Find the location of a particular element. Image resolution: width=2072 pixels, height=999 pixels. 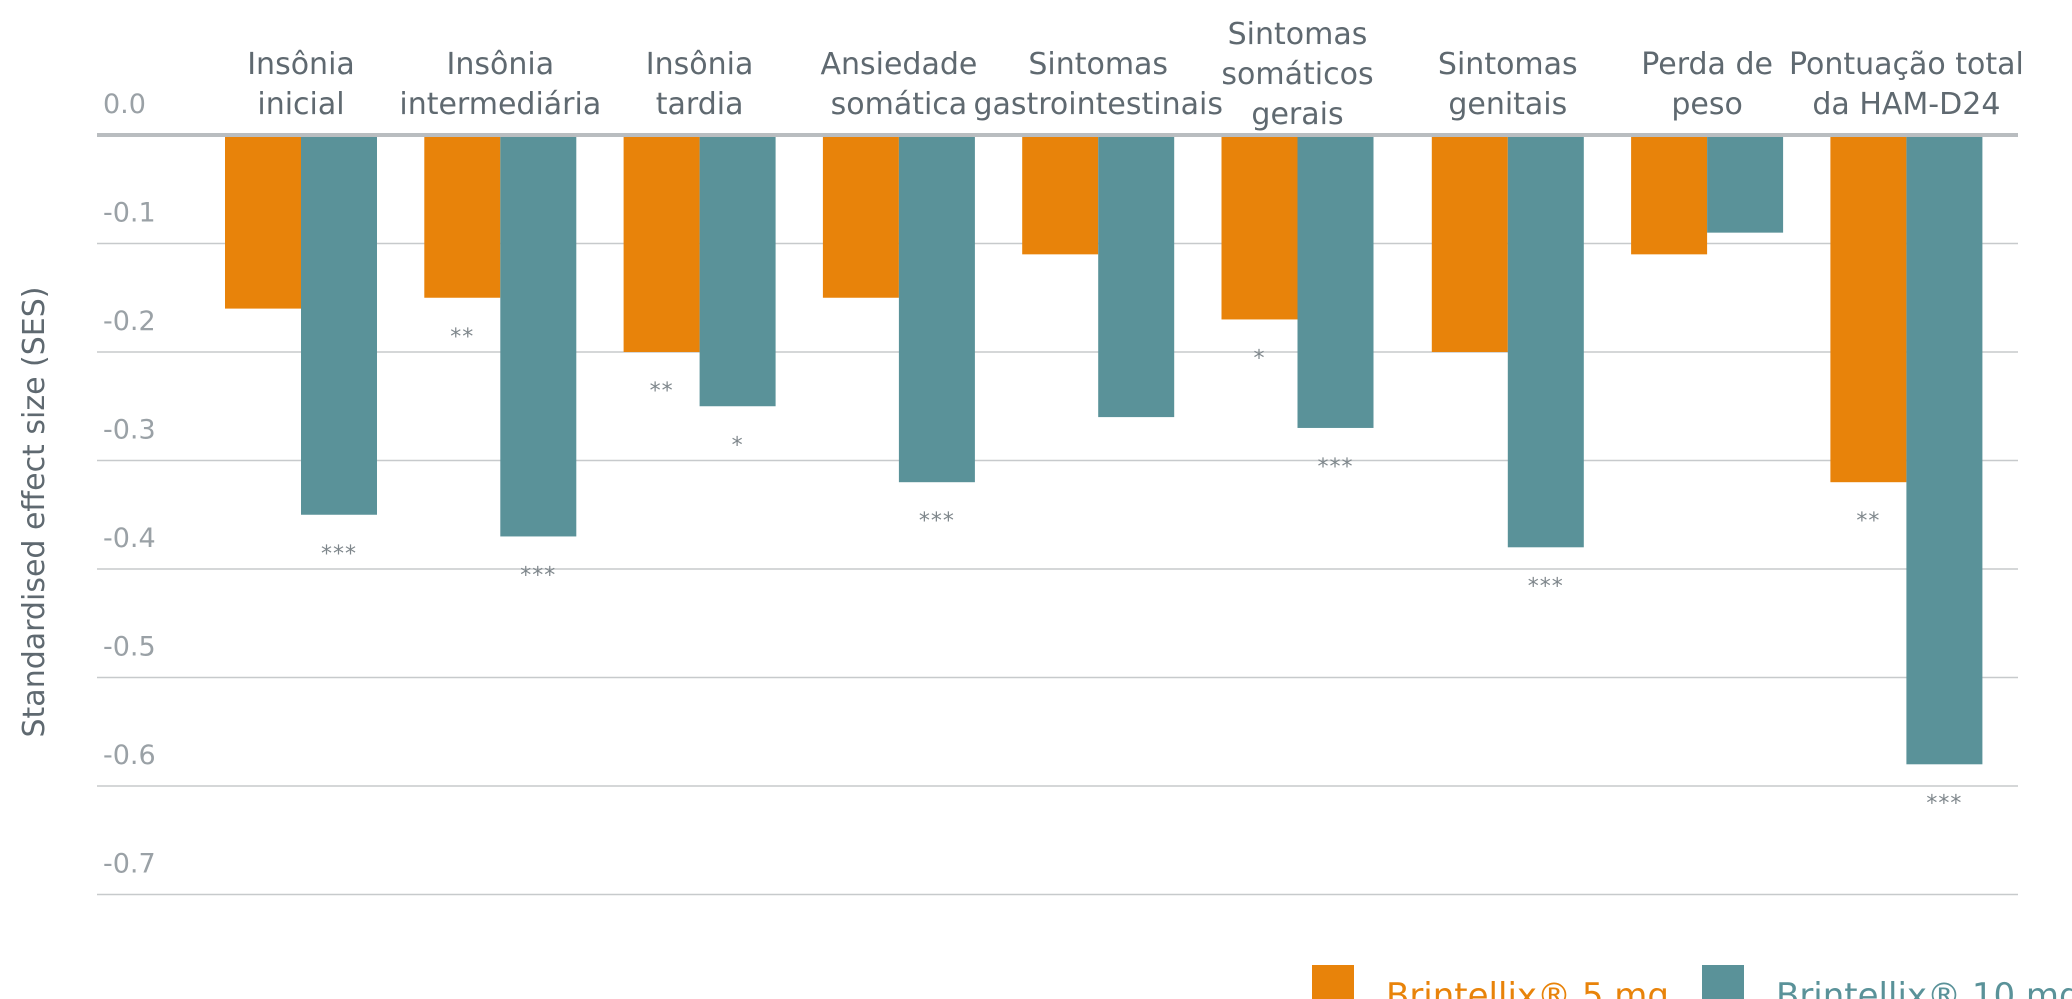

y-tick-label: -0.5 is located at coordinates (129, 647).